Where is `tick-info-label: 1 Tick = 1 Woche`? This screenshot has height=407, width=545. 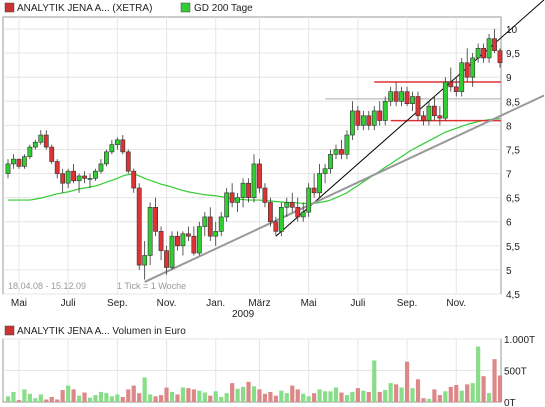
tick-info-label: 1 Tick = 1 Woche is located at coordinates (151, 286).